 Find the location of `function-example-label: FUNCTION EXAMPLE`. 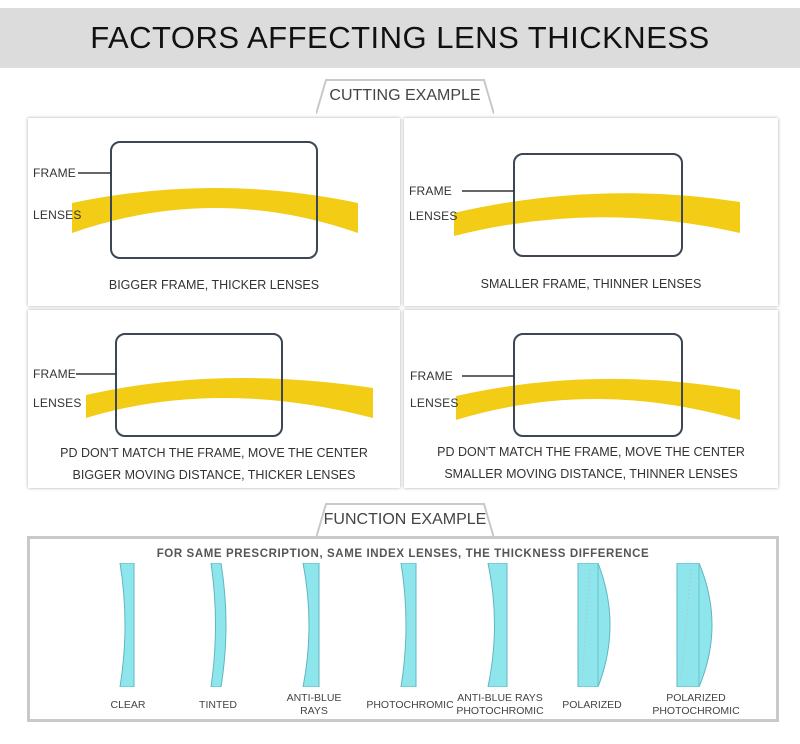

function-example-label: FUNCTION EXAMPLE is located at coordinates (405, 519).